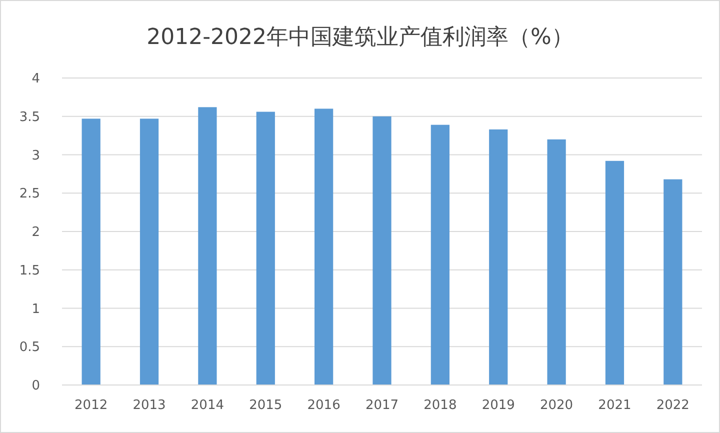 This screenshot has width=720, height=433. Describe the element at coordinates (498, 405) in the screenshot. I see `x-tick-label: 2019` at that location.